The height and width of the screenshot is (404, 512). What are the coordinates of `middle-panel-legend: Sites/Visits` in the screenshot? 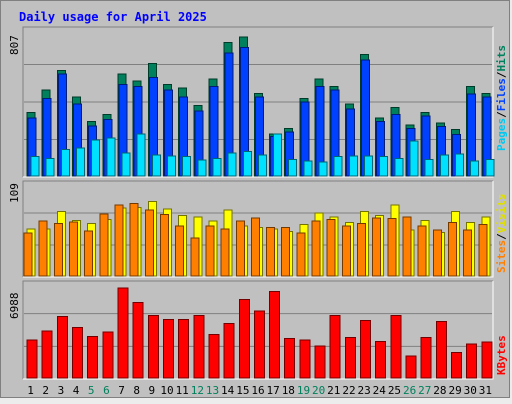 It's located at (501, 234).